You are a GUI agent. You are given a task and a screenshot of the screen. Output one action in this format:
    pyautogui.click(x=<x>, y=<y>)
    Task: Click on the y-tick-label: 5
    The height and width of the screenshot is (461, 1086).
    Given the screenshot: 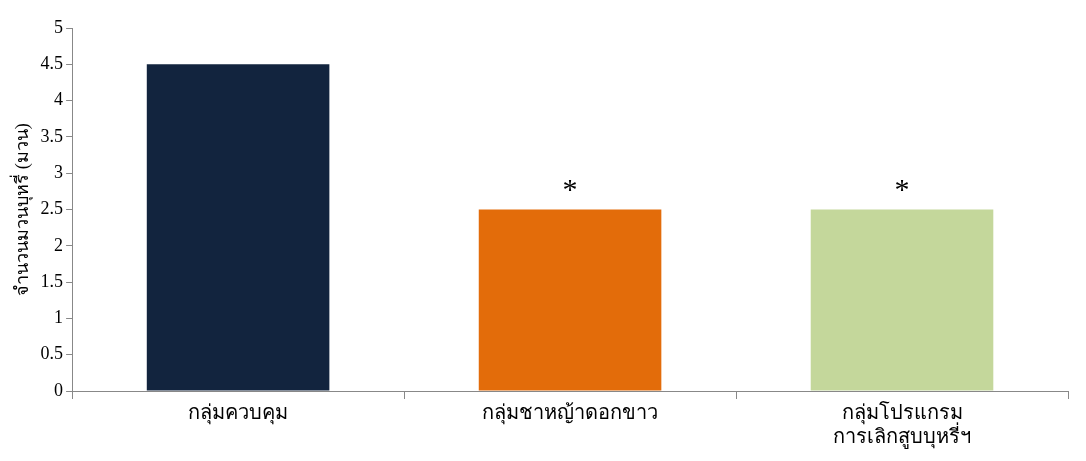 What is the action you would take?
    pyautogui.click(x=59, y=26)
    